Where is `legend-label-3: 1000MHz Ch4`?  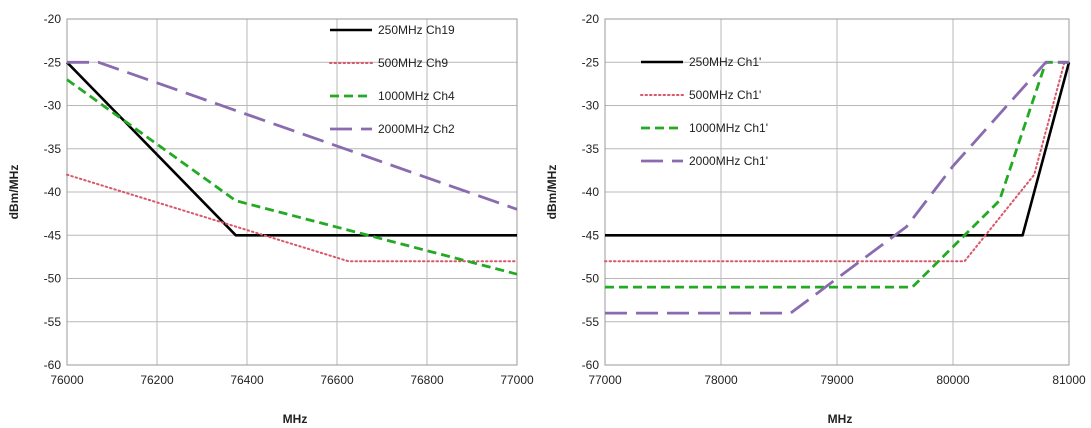 legend-label-3: 1000MHz Ch4 is located at coordinates (416, 96).